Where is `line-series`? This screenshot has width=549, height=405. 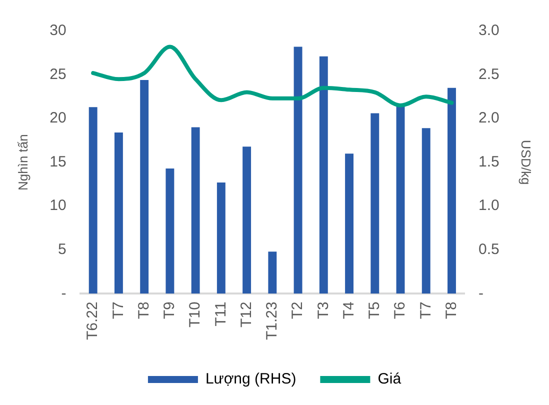
line-series is located at coordinates (272, 76).